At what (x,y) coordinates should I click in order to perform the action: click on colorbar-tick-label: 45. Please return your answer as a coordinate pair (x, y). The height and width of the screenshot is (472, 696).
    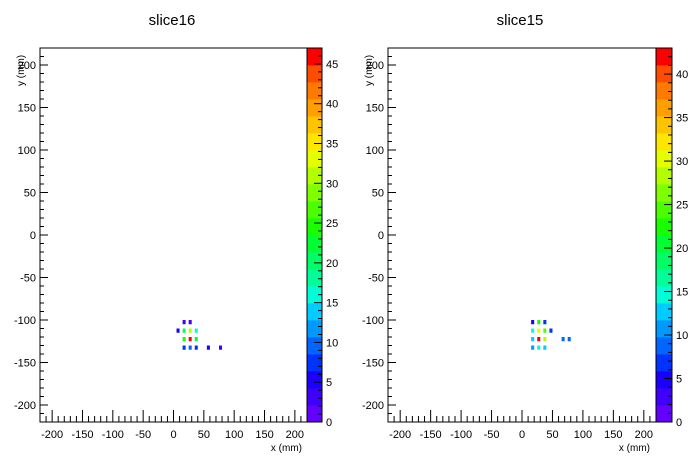
    Looking at the image, I should click on (332, 65).